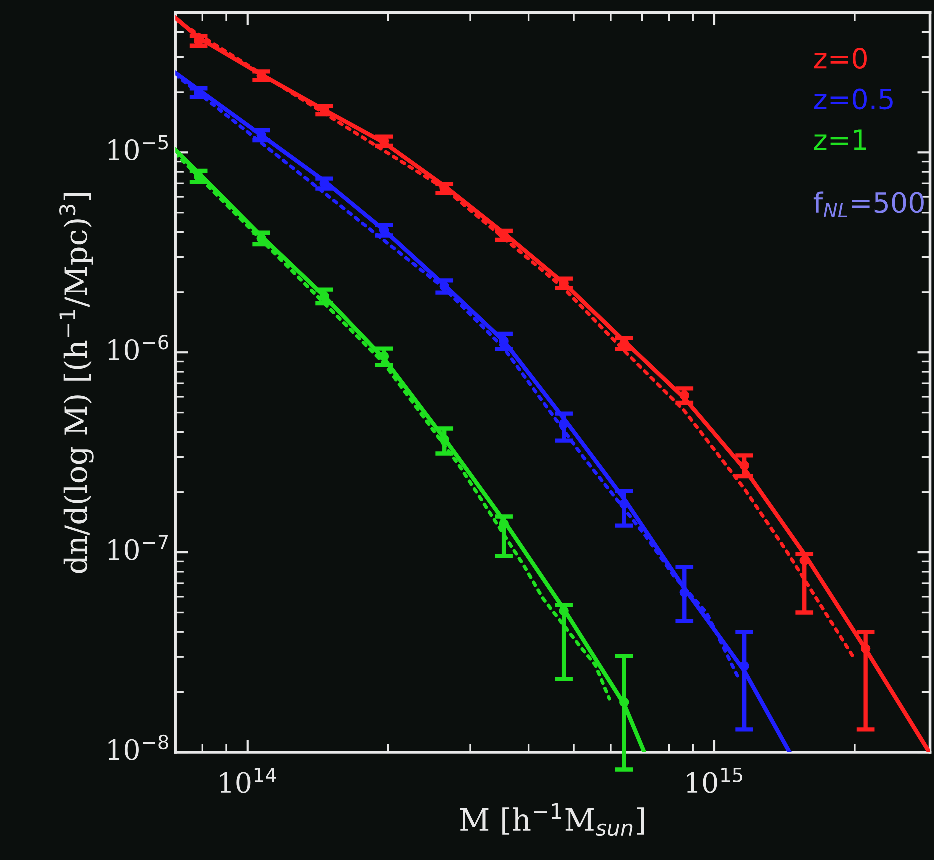  I want to click on x-tick-label: 10$^{15}$, so click(714, 781).